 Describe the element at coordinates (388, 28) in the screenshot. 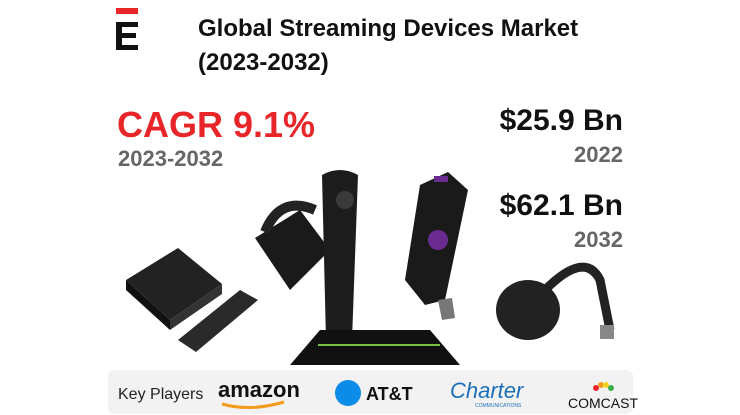

I see `title: Global Streaming Devices Market` at that location.